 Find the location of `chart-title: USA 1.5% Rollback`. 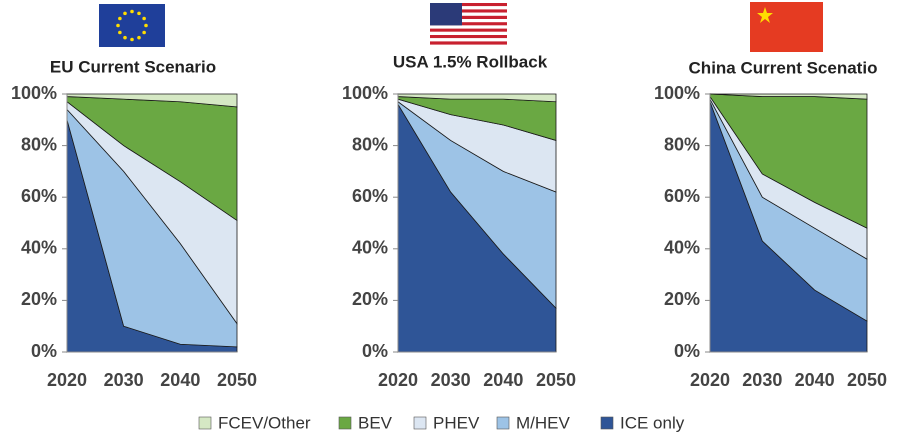

chart-title: USA 1.5% Rollback is located at coordinates (470, 61).